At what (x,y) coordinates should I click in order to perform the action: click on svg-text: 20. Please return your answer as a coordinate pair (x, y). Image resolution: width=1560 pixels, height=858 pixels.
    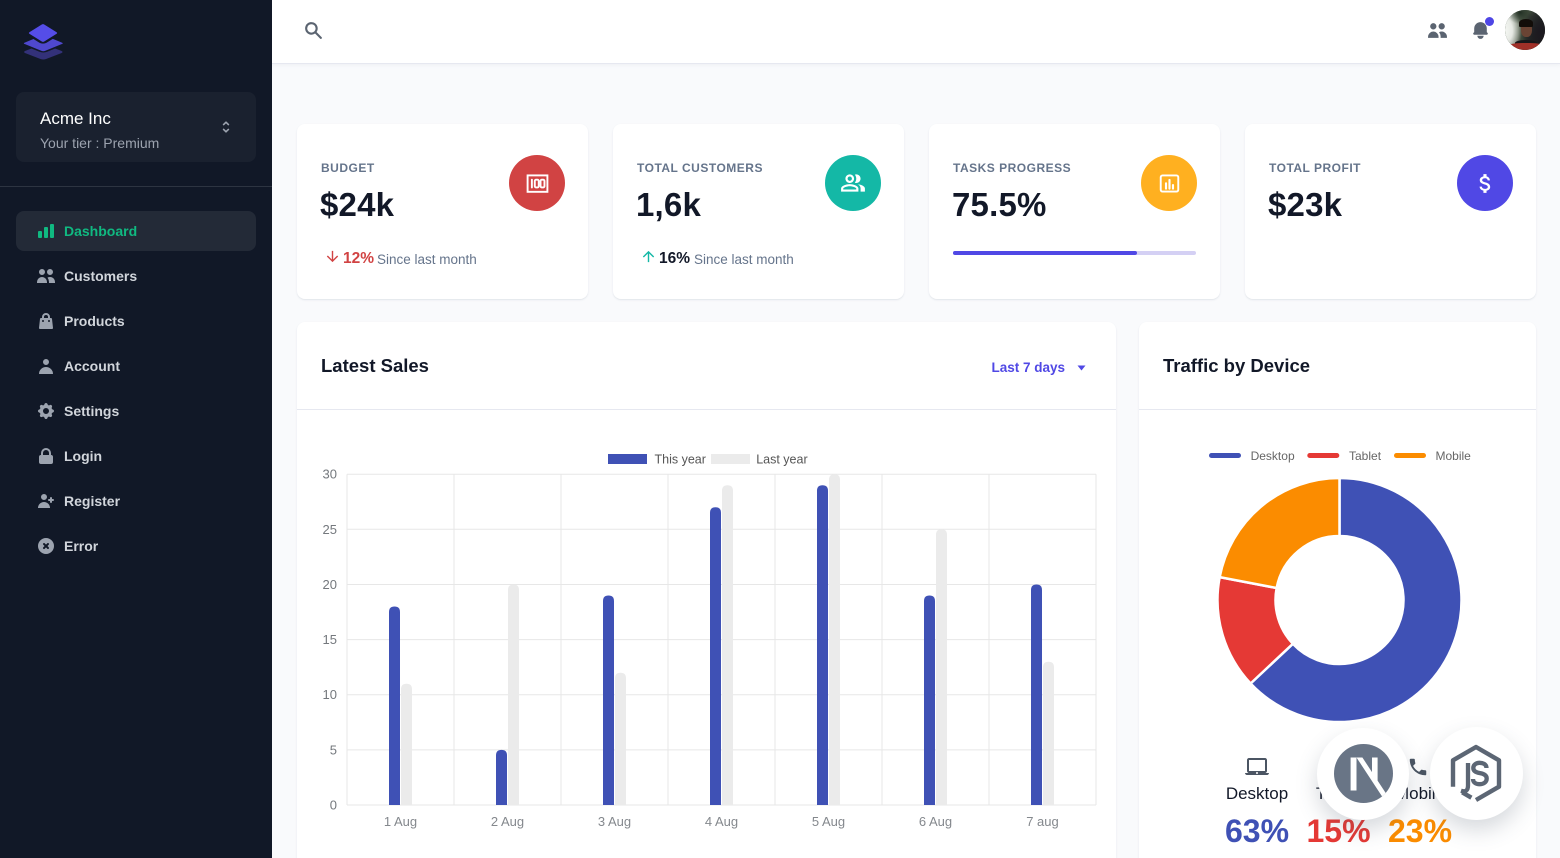
    Looking at the image, I should click on (330, 584).